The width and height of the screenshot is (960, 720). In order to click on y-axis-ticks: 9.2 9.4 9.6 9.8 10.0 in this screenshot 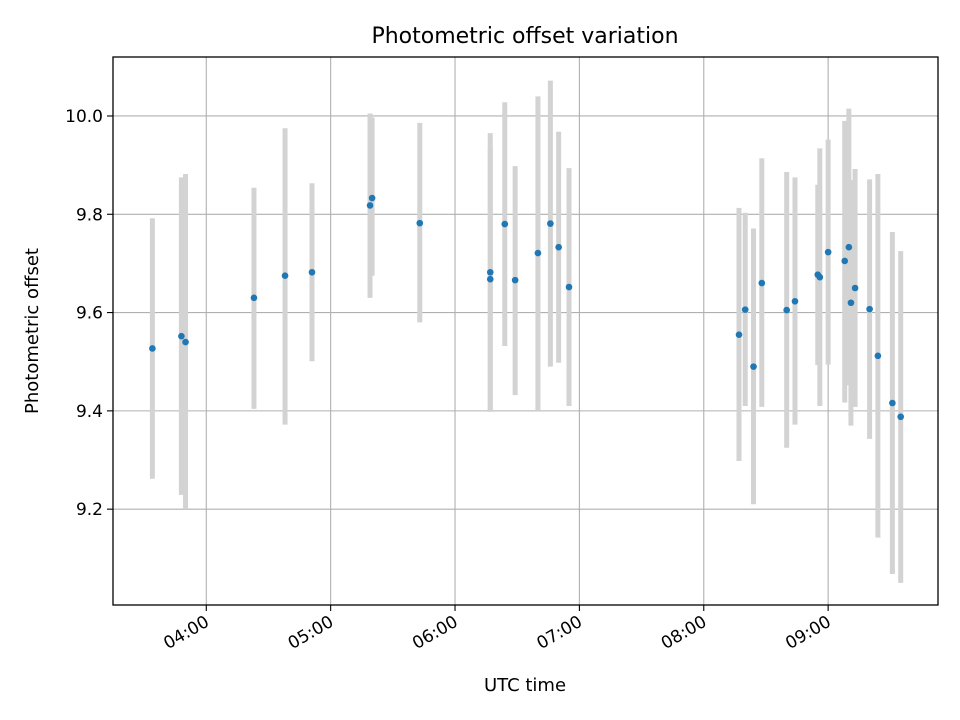, I will do `click(89, 313)`.